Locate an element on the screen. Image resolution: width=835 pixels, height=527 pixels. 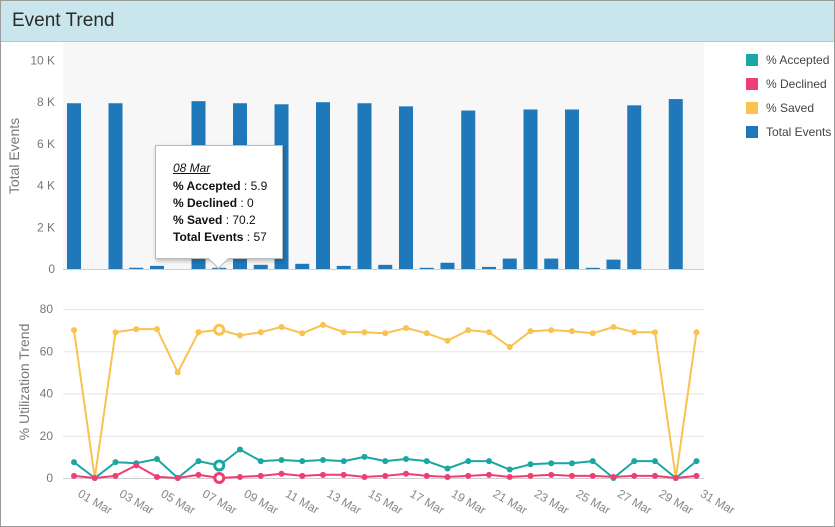
legend-label: % Saved is located at coordinates (790, 108).